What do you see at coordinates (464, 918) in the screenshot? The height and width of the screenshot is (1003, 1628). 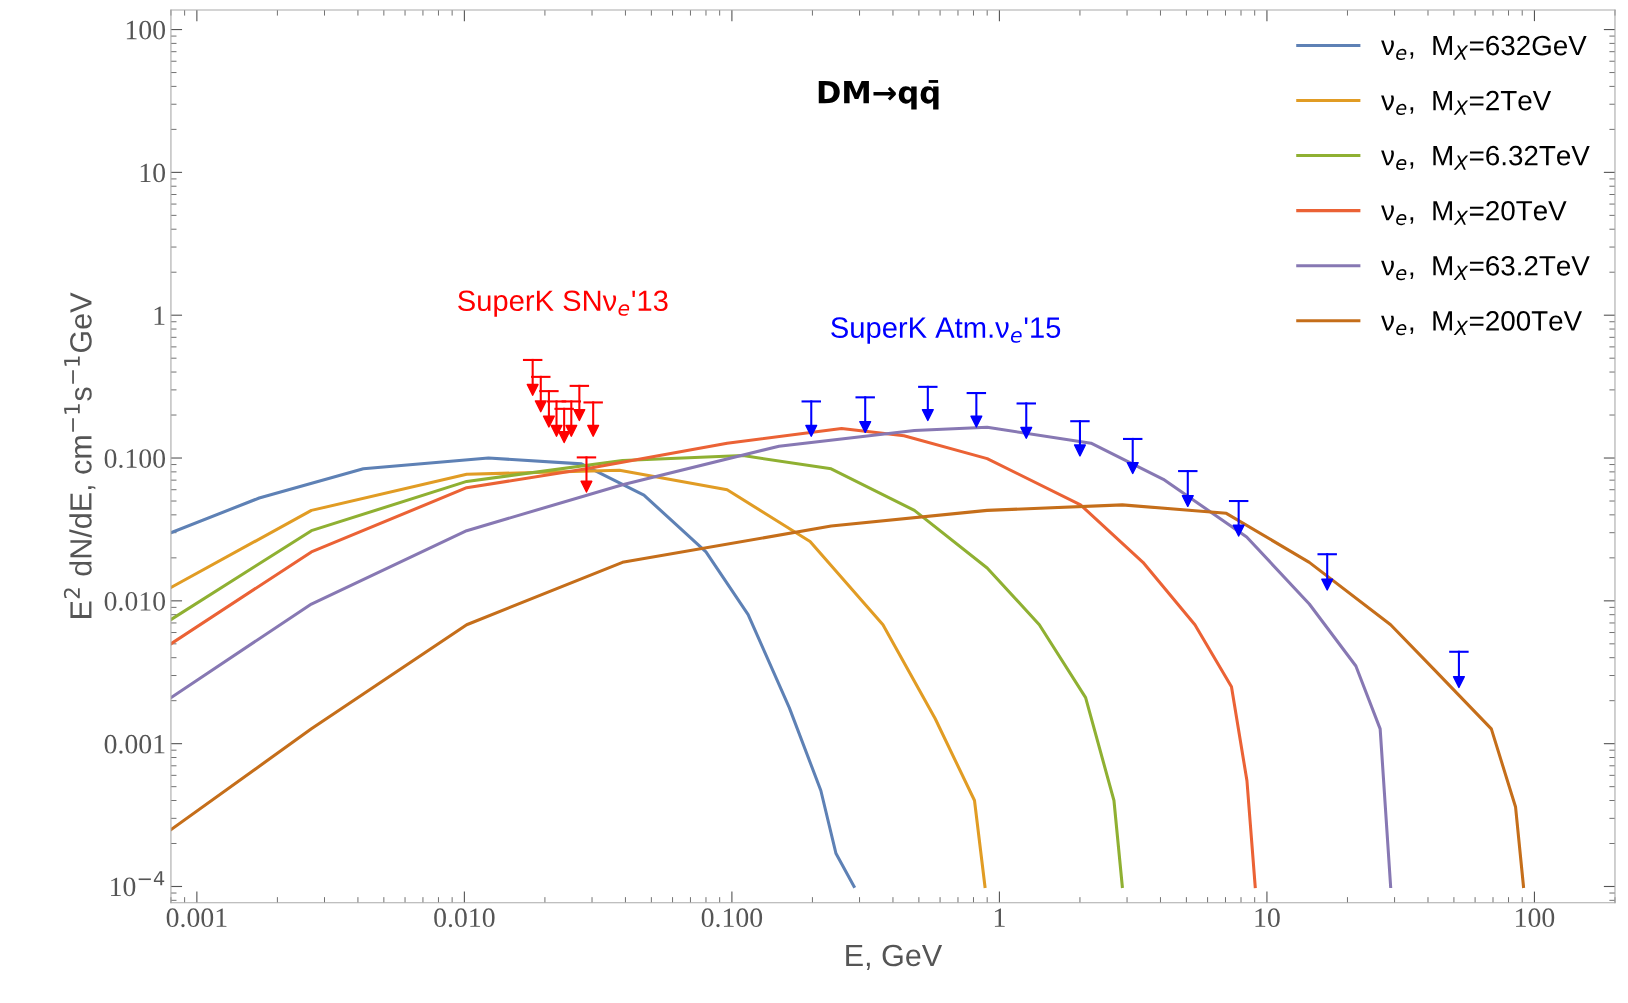 I see `x-tick-label: 0.010` at bounding box center [464, 918].